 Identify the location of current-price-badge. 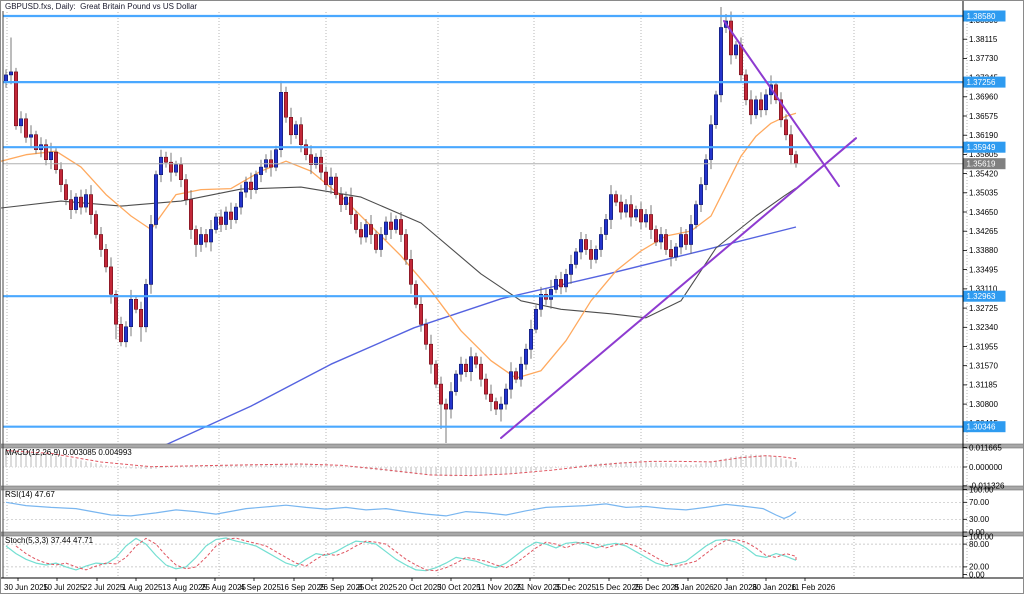
(984, 164).